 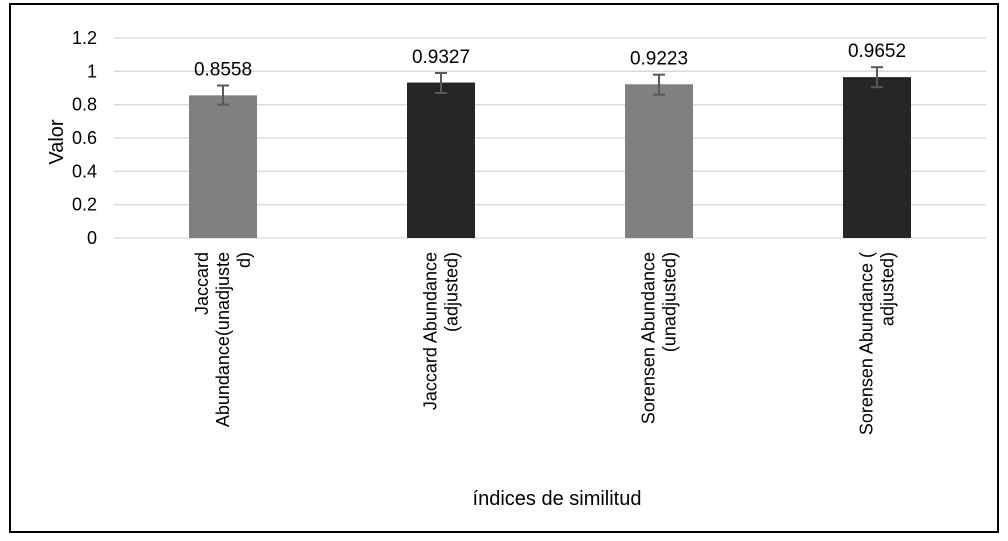 I want to click on y-tick-label: 1.2, so click(x=84, y=38).